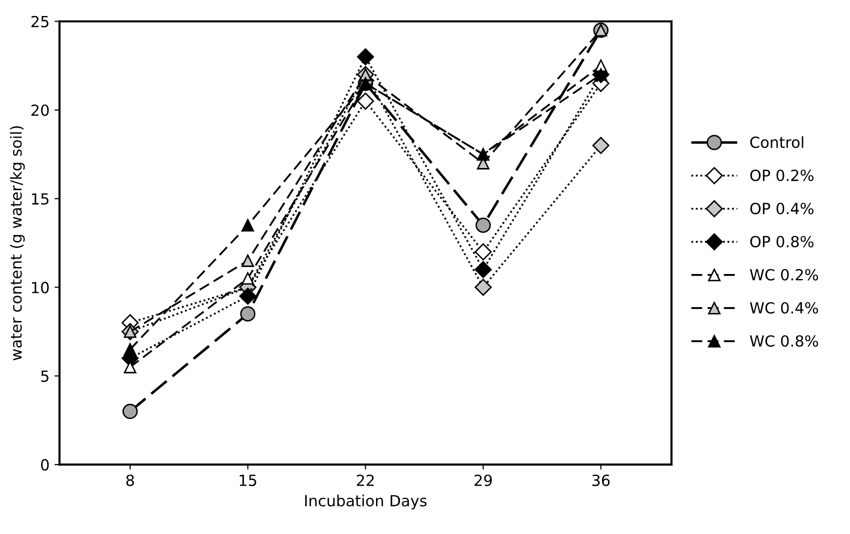 This screenshot has height=534, width=850. I want to click on y-tick-label: 15, so click(40, 199).